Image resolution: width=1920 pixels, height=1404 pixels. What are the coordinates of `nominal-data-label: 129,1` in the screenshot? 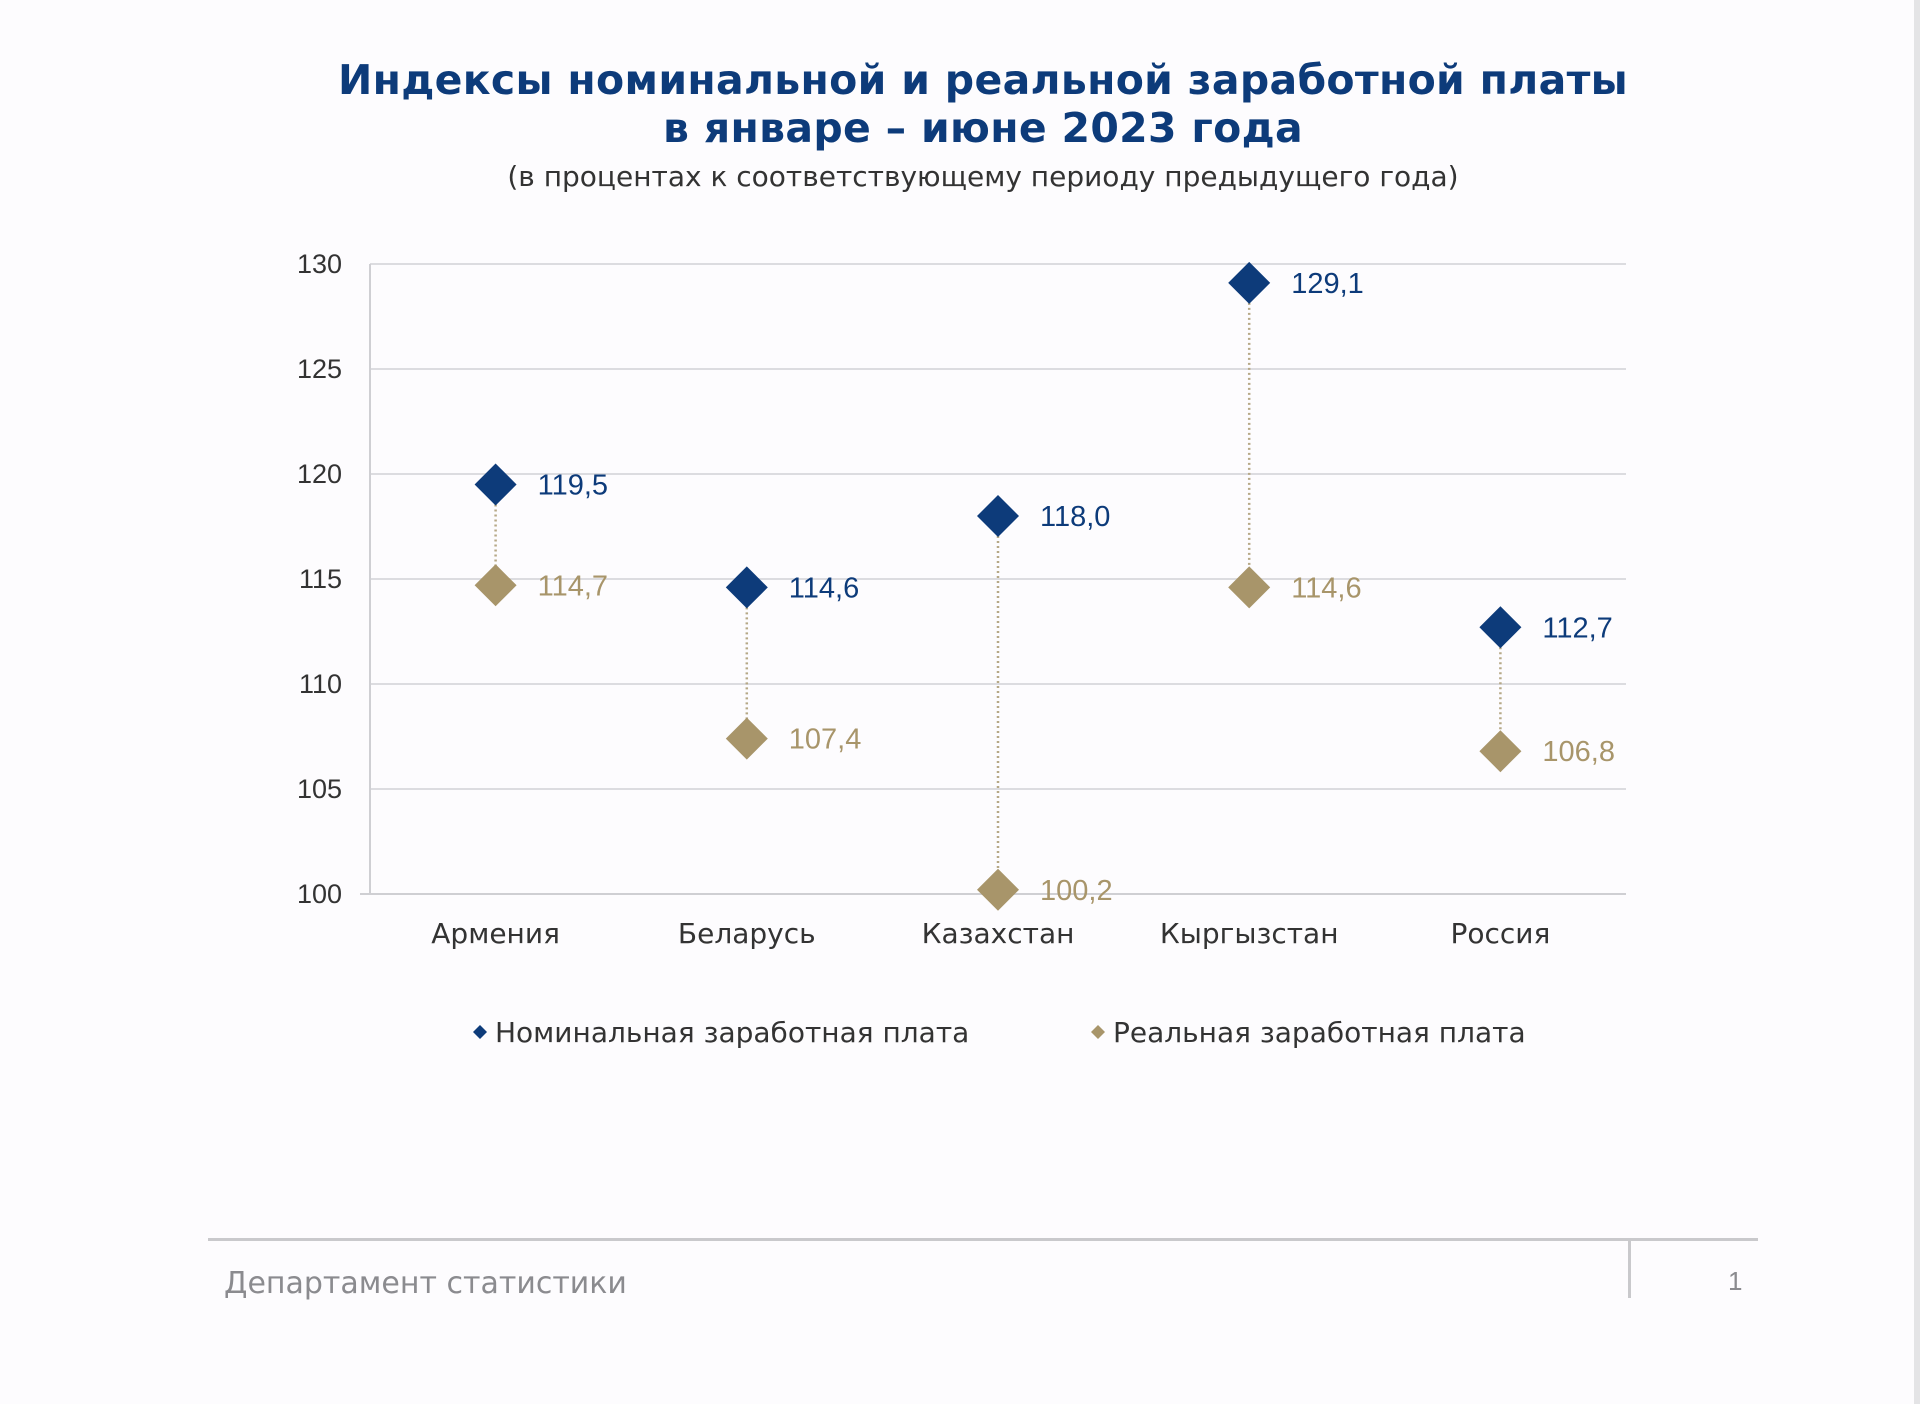 It's located at (1327, 284).